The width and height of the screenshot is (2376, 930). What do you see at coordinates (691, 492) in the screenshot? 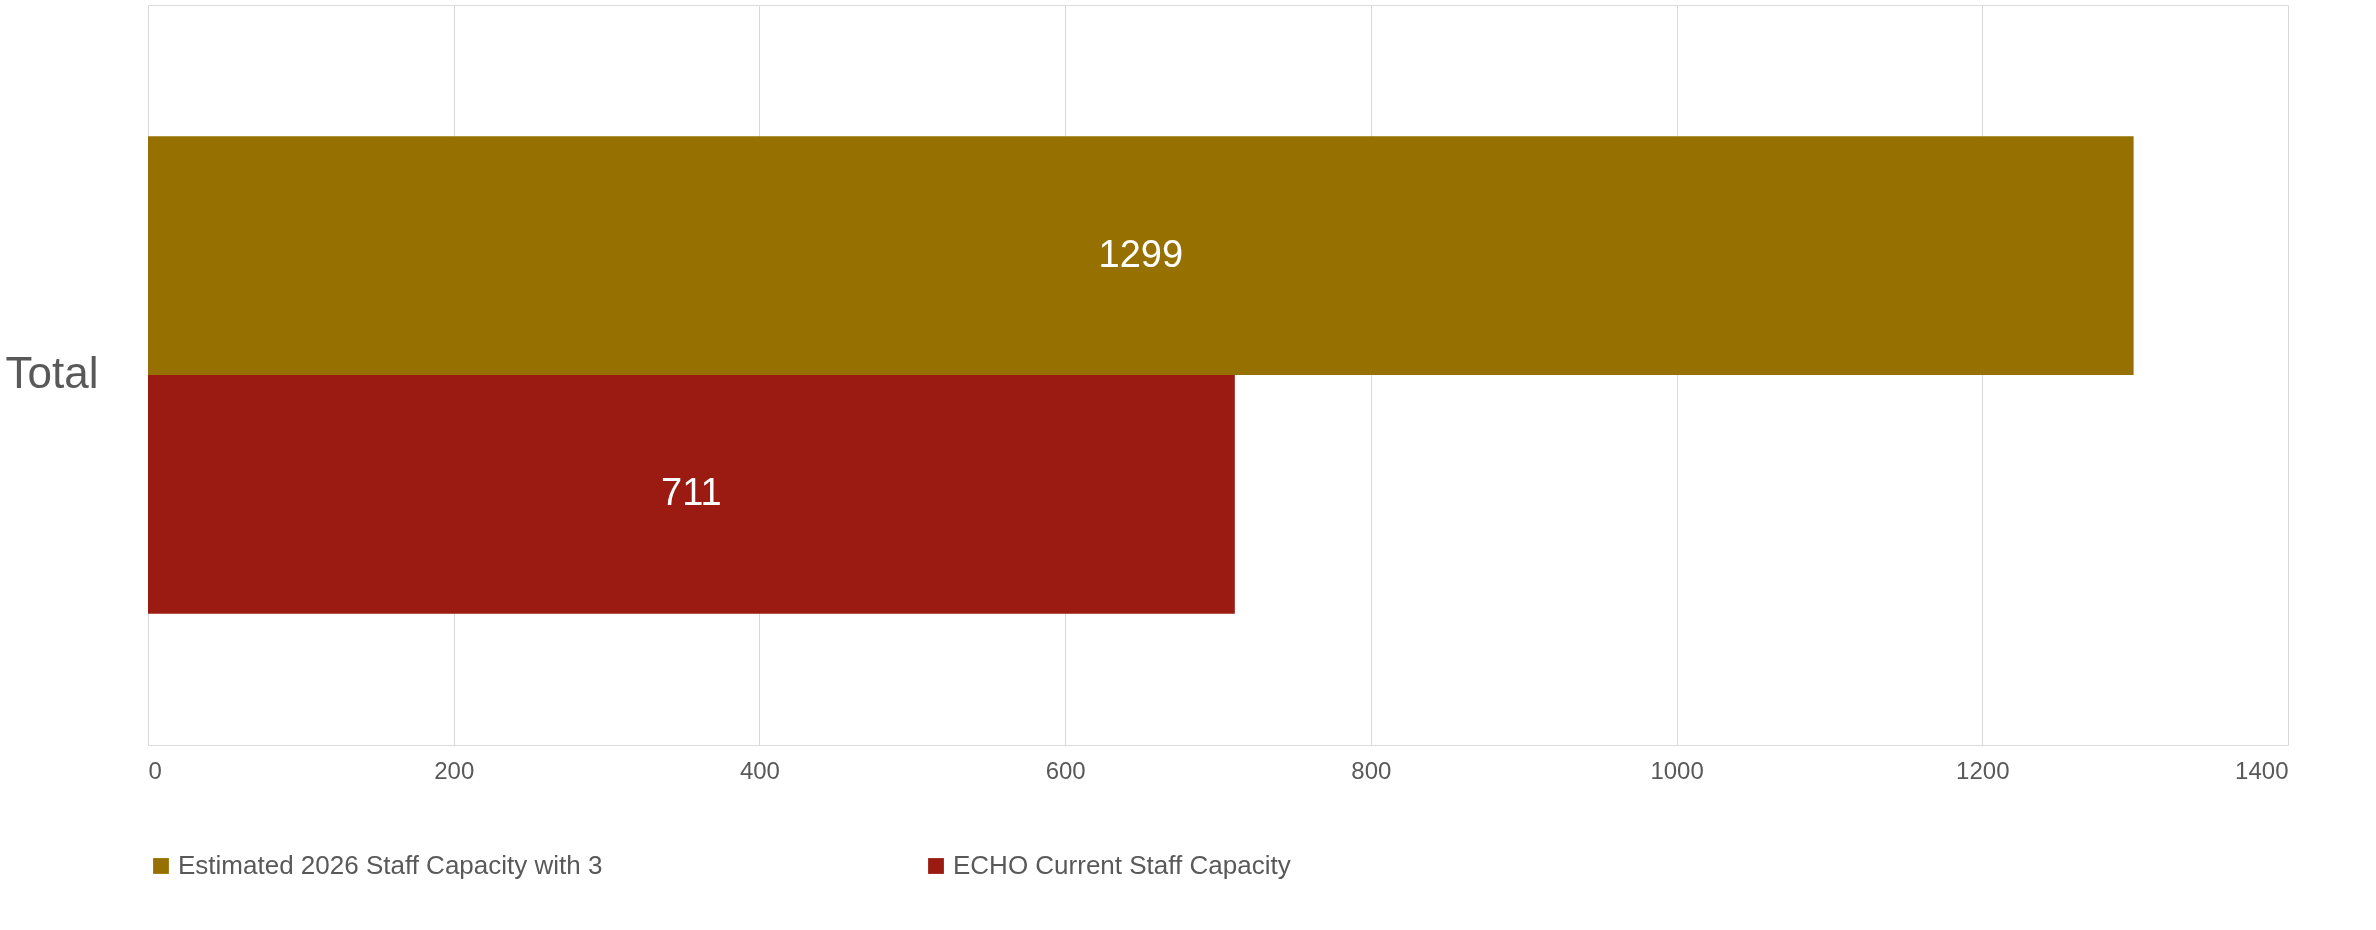
I see `data-label: 711` at bounding box center [691, 492].